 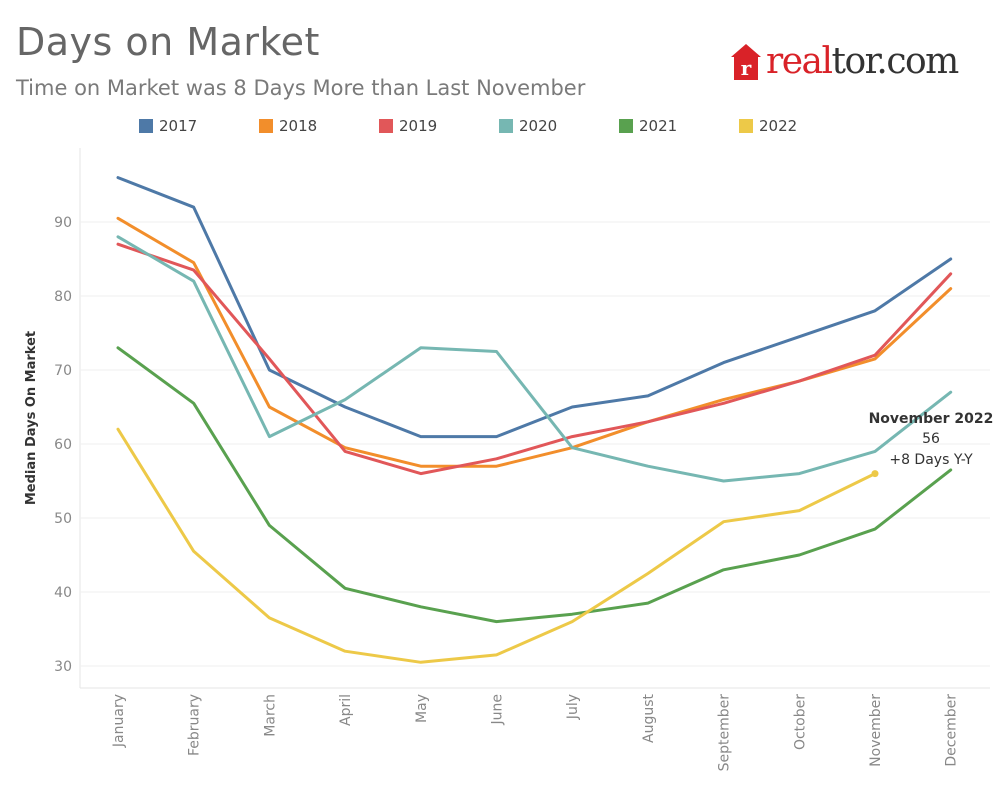 What do you see at coordinates (573, 707) in the screenshot?
I see `x-tick-label: July` at bounding box center [573, 707].